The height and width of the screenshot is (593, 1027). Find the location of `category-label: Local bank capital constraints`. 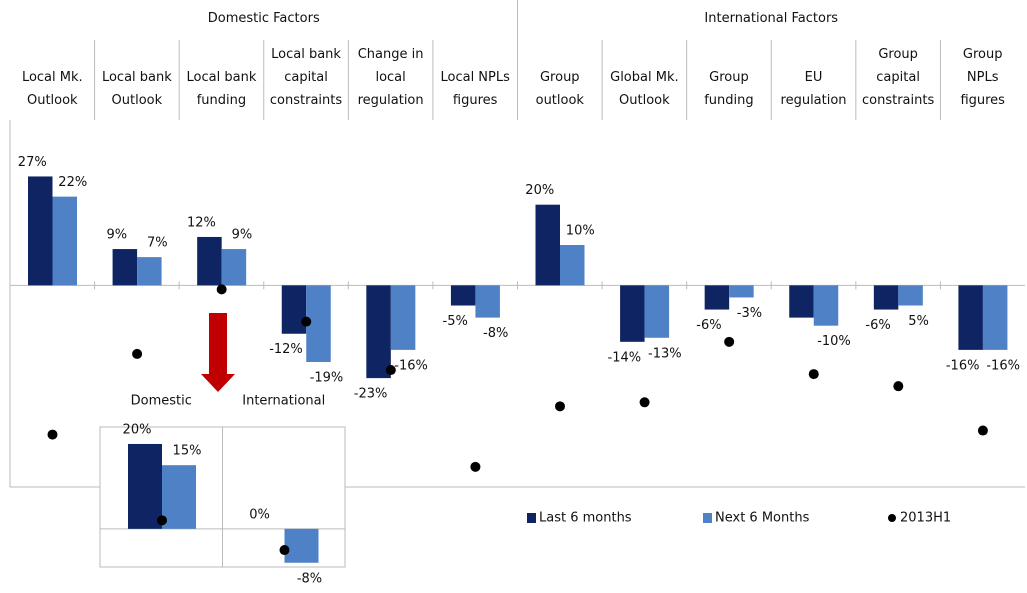

category-label: Local bank capital constraints is located at coordinates (306, 77).